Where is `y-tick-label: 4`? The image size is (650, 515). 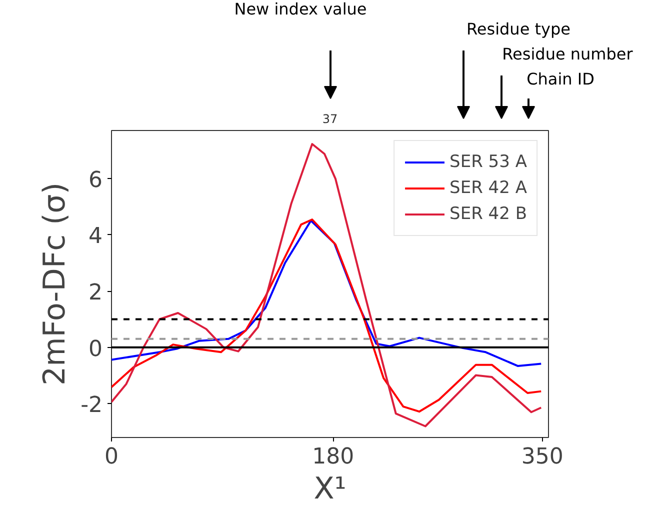
y-tick-label: 4 is located at coordinates (95, 237).